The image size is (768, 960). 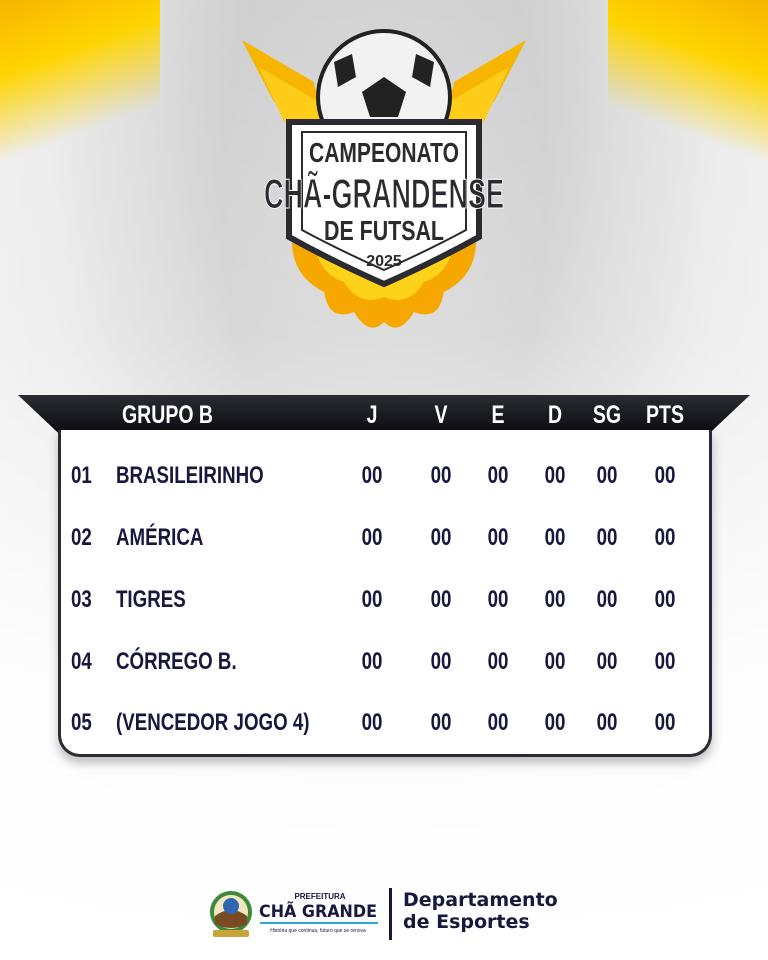 I want to click on position: 01, so click(x=81, y=475).